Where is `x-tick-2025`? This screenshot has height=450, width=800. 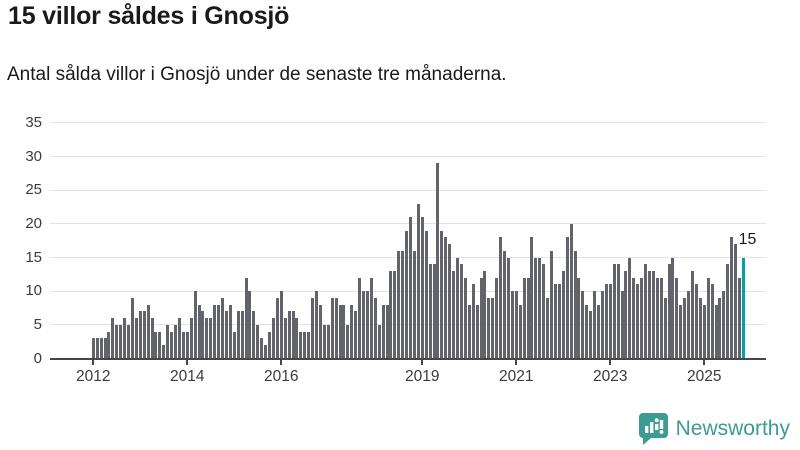 x-tick-2025 is located at coordinates (704, 362).